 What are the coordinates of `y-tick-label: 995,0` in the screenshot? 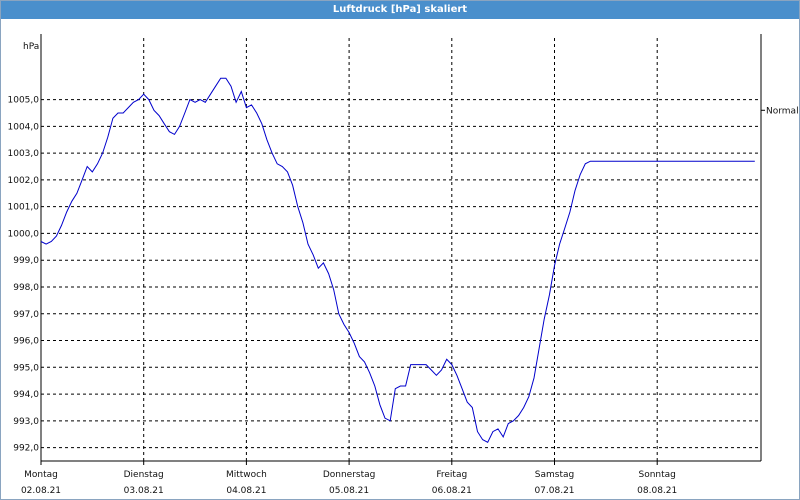 It's located at (26, 368).